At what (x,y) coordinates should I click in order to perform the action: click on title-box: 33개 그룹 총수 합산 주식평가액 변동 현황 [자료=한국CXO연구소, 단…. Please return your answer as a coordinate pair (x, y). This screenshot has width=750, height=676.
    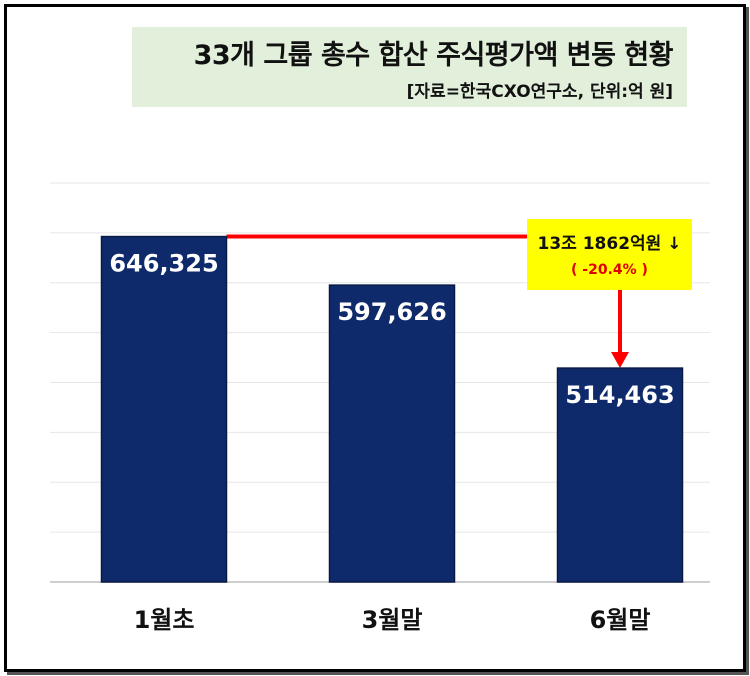
    Looking at the image, I should click on (409, 67).